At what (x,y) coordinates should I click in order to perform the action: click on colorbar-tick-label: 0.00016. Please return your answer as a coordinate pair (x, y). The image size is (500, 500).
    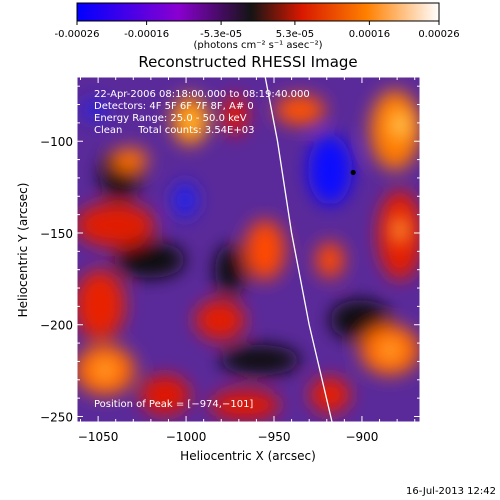
    Looking at the image, I should click on (369, 34).